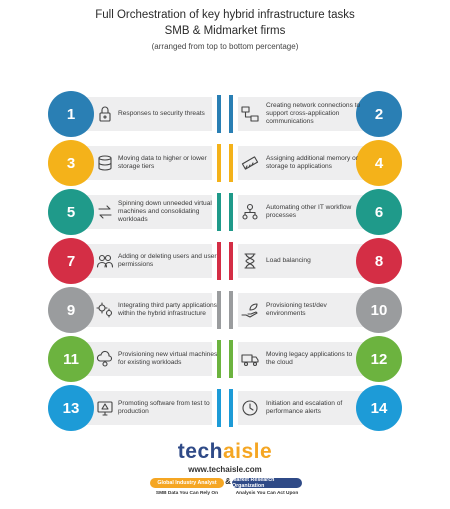  I want to click on network-icon, so click(250, 114).